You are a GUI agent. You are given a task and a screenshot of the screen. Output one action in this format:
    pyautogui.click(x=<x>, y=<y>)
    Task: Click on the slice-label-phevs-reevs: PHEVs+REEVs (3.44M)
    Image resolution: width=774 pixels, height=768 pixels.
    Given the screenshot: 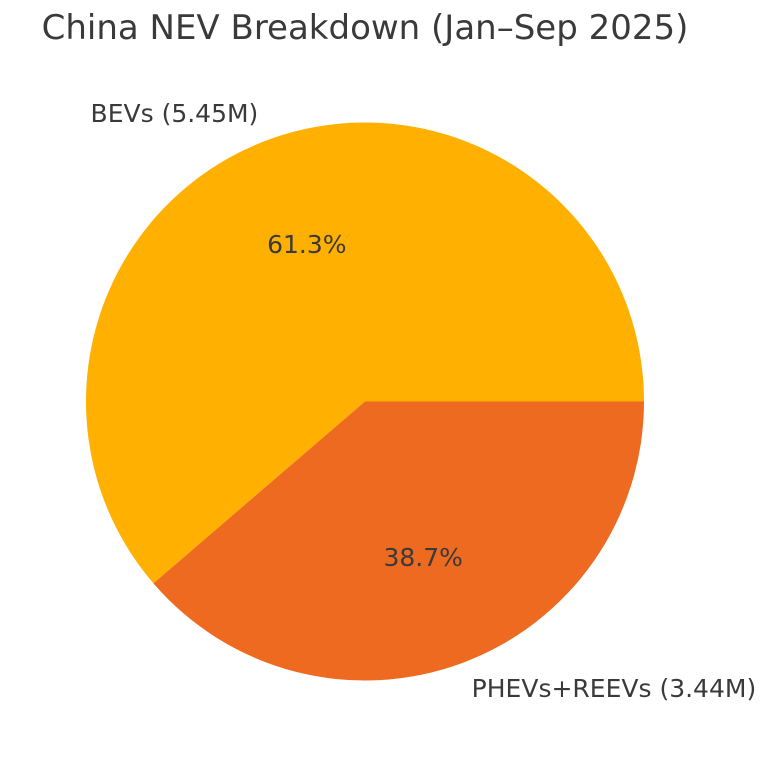 What is the action you would take?
    pyautogui.click(x=614, y=689)
    